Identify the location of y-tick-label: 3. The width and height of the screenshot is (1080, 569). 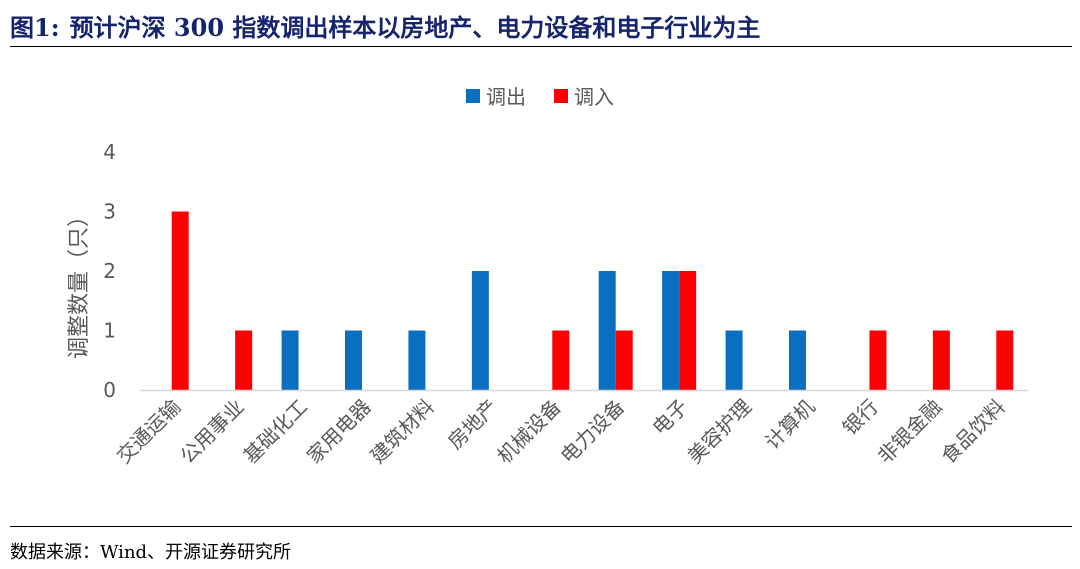
(109, 212).